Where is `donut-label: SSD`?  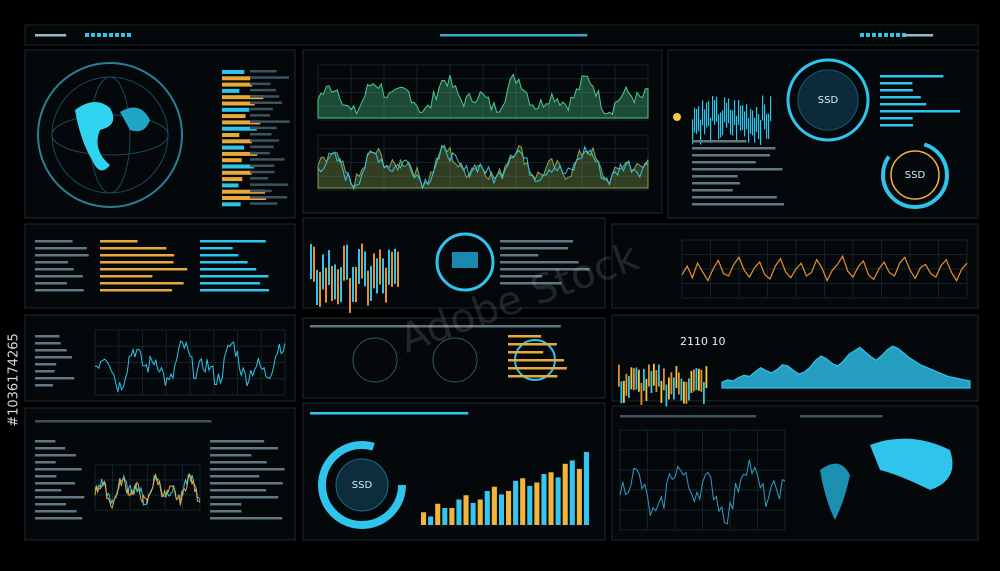
donut-label: SSD is located at coordinates (362, 485).